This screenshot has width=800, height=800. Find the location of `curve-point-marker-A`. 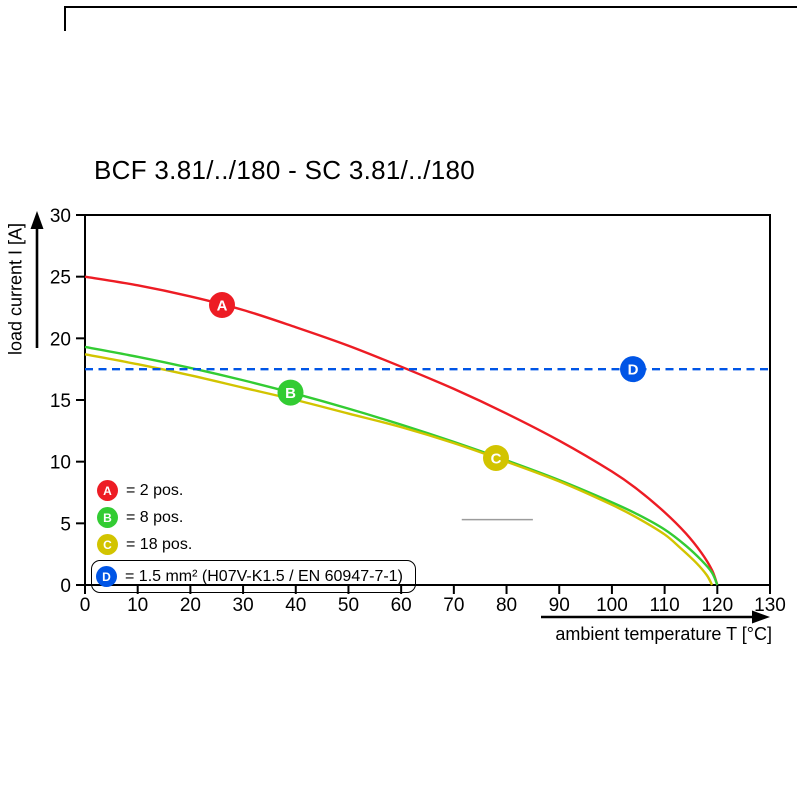

curve-point-marker-A is located at coordinates (222, 305).